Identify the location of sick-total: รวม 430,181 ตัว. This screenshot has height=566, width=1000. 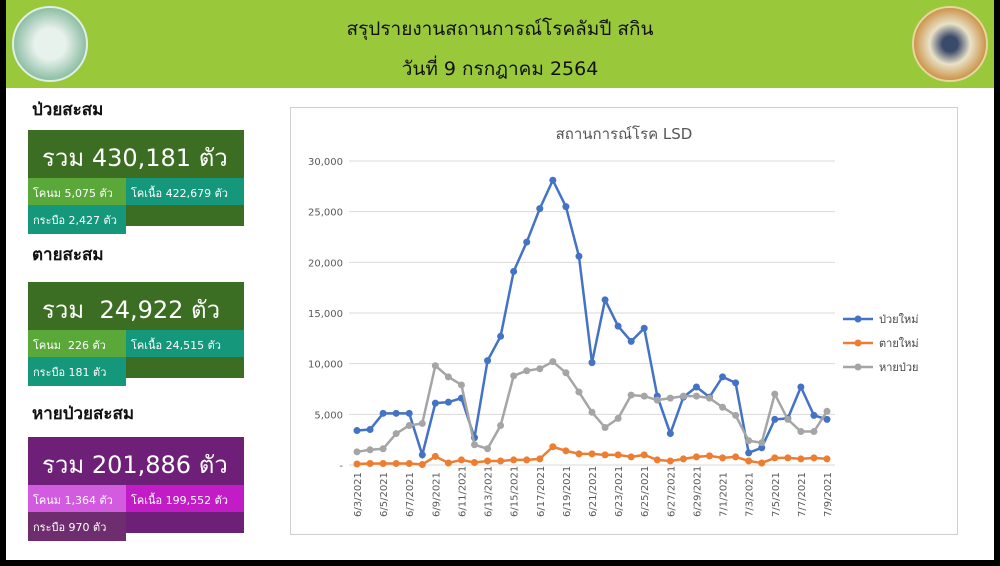
(136, 154).